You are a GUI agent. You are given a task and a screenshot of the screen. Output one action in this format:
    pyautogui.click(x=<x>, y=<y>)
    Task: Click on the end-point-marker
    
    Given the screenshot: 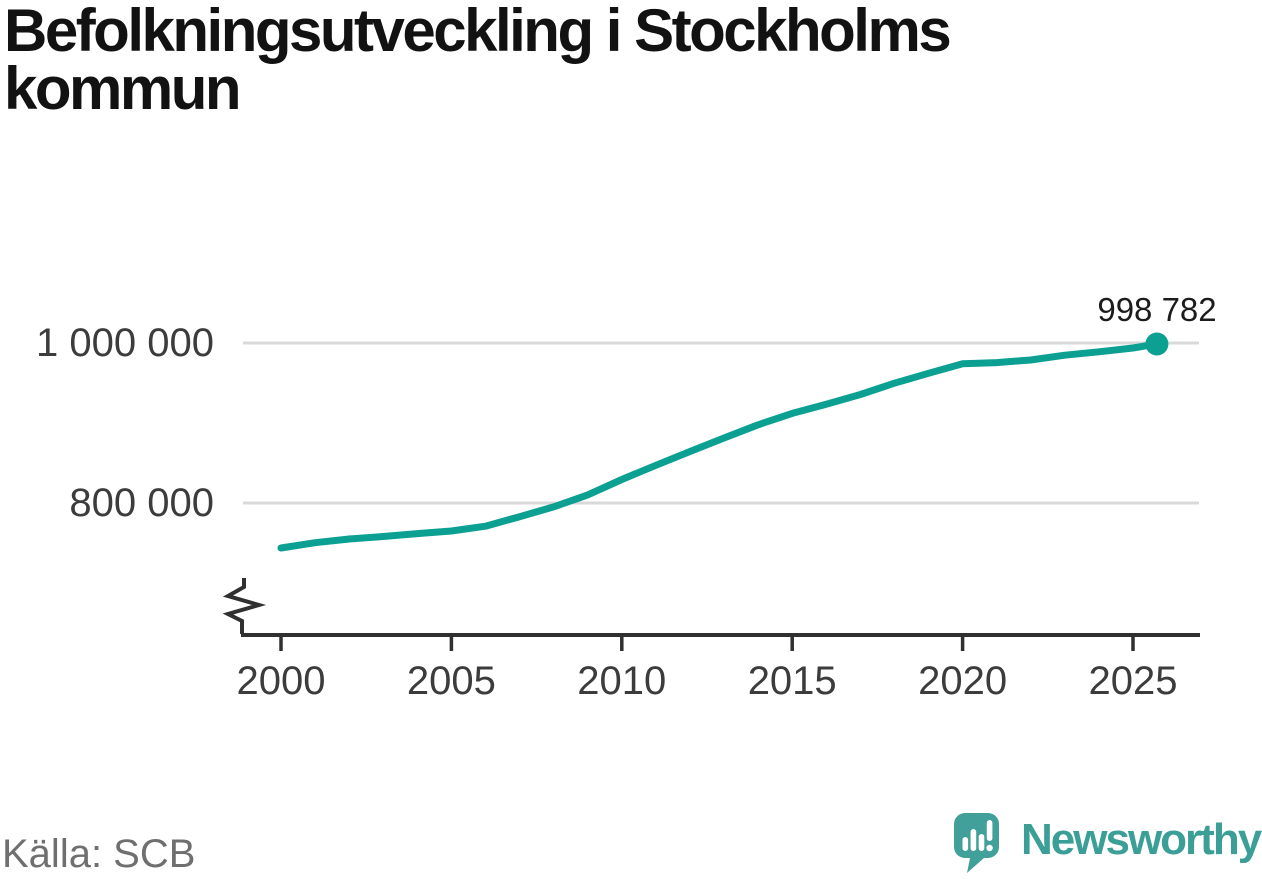 What is the action you would take?
    pyautogui.click(x=1157, y=344)
    